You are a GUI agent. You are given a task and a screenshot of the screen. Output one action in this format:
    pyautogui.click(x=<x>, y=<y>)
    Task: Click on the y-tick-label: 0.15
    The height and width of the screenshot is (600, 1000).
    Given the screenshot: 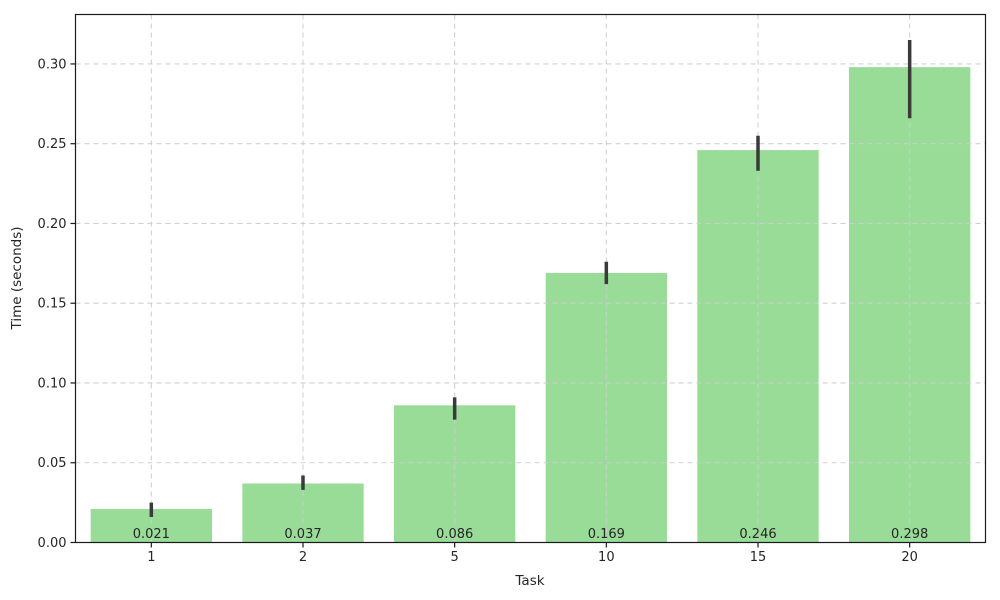 What is the action you would take?
    pyautogui.click(x=52, y=304)
    